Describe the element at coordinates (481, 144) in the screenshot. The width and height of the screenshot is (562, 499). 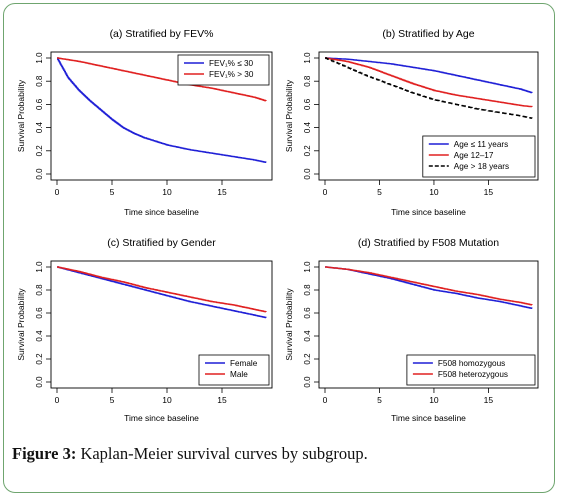
I see `legend-entry: Age ≤ 11 years` at that location.